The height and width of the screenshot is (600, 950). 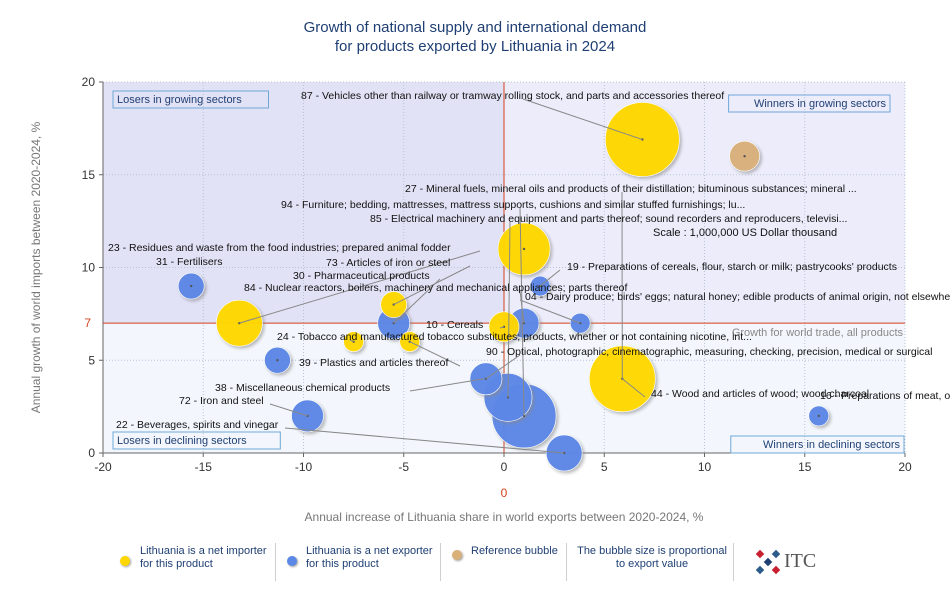 I want to click on bubble-label: 10 - Cereals, so click(x=454, y=325).